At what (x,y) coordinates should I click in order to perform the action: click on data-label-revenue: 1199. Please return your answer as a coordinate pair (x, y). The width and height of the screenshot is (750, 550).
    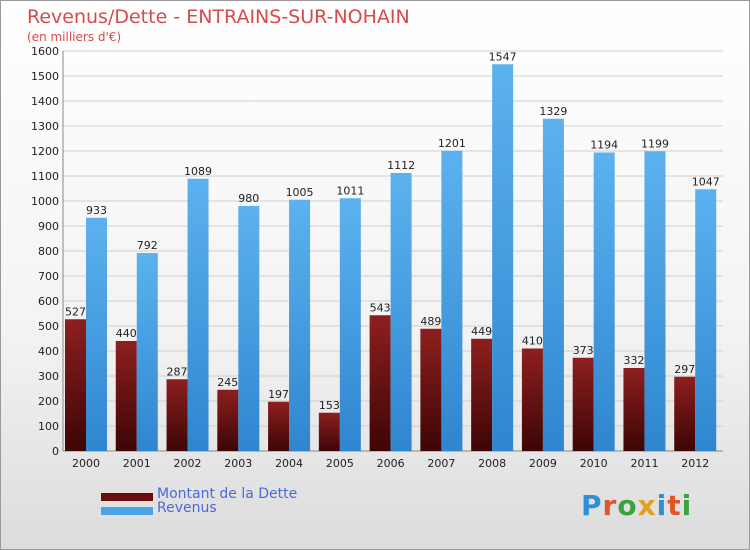
    Looking at the image, I should click on (655, 143).